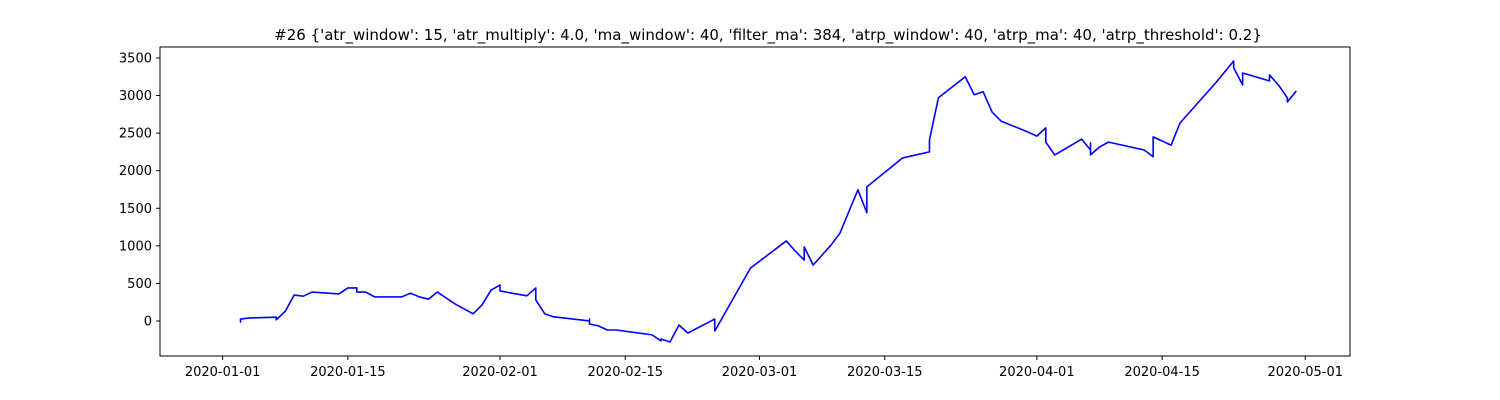 This screenshot has width=1500, height=400. I want to click on x-tick-label: 2020-01-15, so click(348, 372).